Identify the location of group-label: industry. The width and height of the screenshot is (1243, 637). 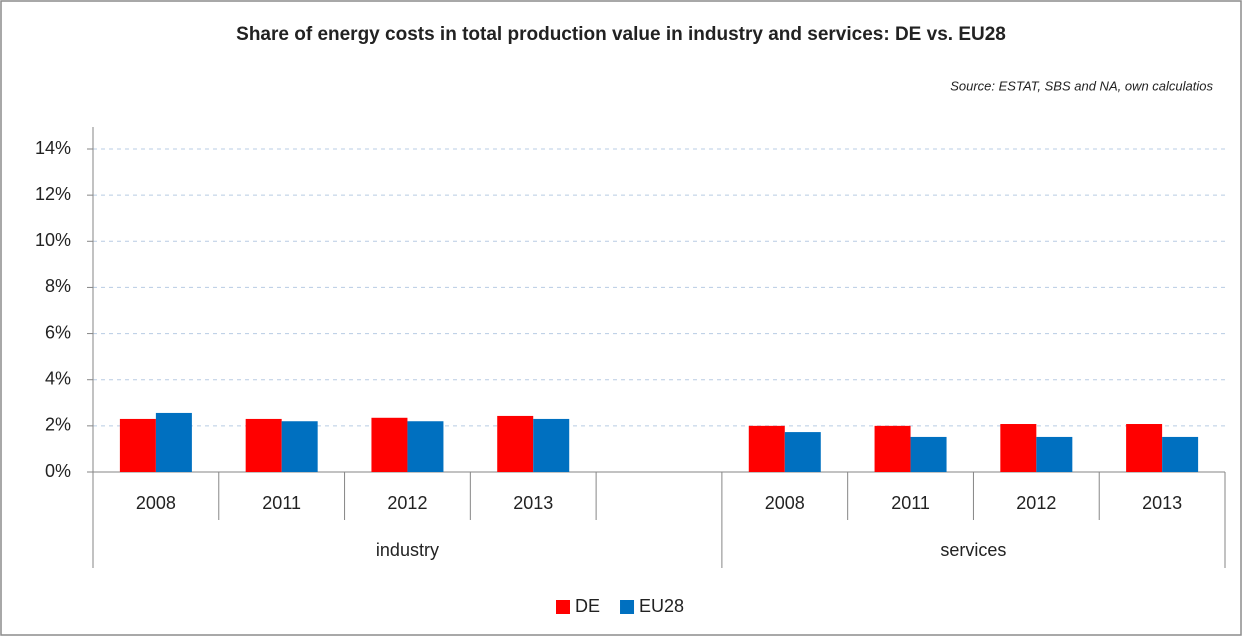
(407, 550).